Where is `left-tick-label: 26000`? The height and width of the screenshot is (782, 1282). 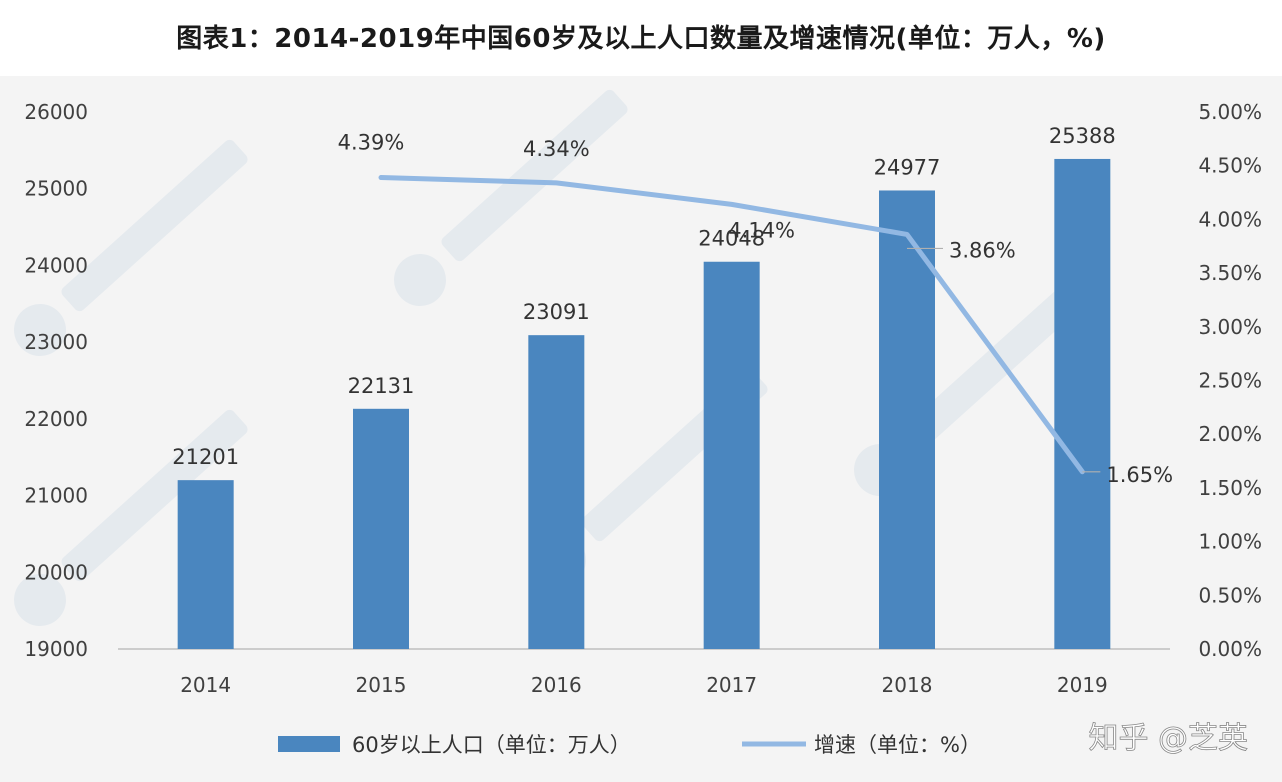
left-tick-label: 26000 is located at coordinates (56, 112).